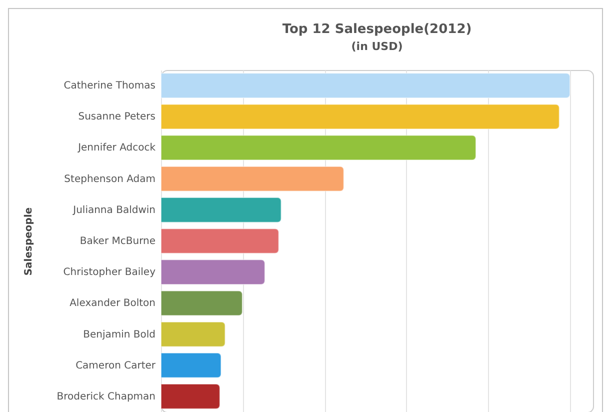  What do you see at coordinates (377, 46) in the screenshot?
I see `chart-subtitle: (in USD)` at bounding box center [377, 46].